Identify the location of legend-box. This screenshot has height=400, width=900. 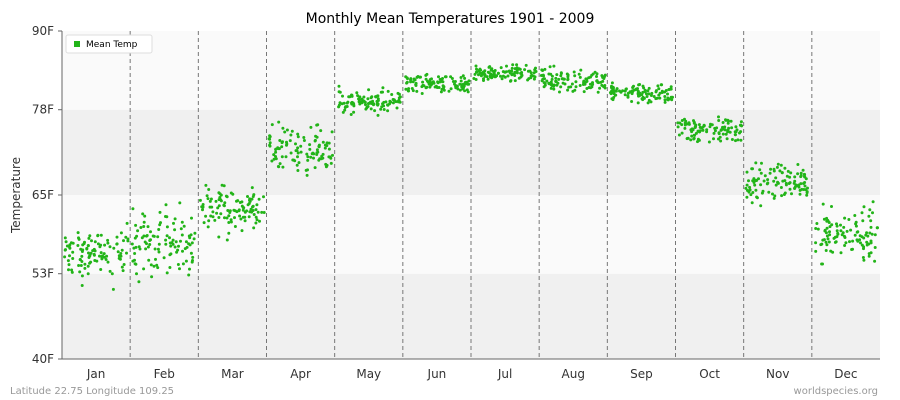
(109, 44).